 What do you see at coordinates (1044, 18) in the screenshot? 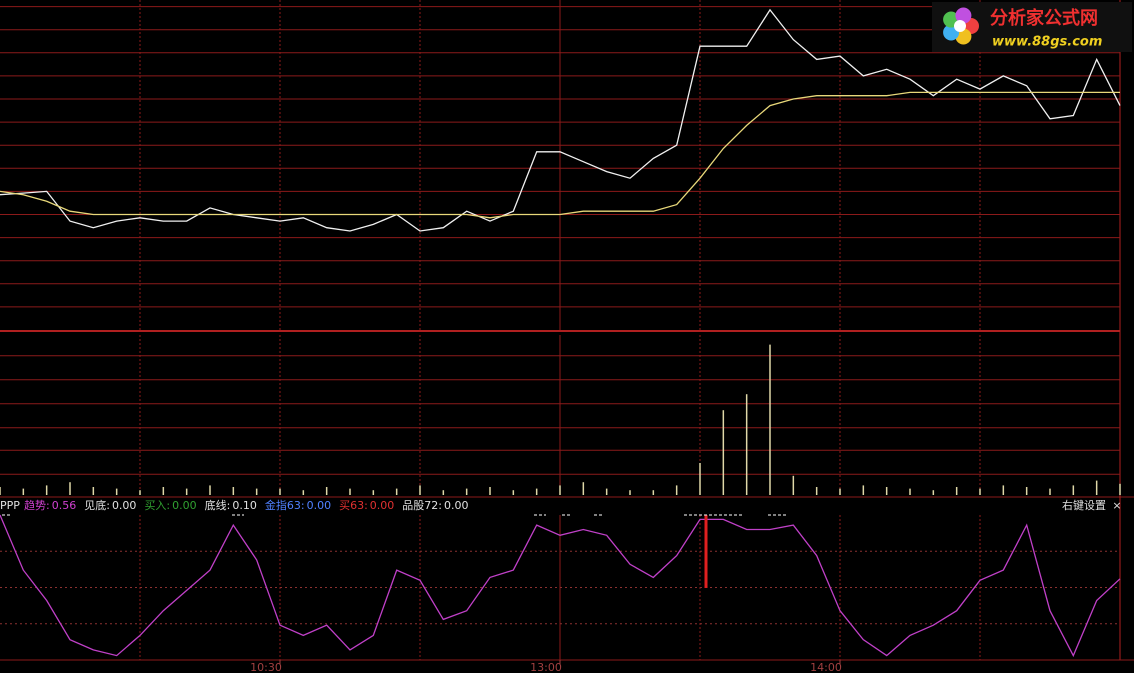
I see `logo-title: 分析家公式网` at bounding box center [1044, 18].